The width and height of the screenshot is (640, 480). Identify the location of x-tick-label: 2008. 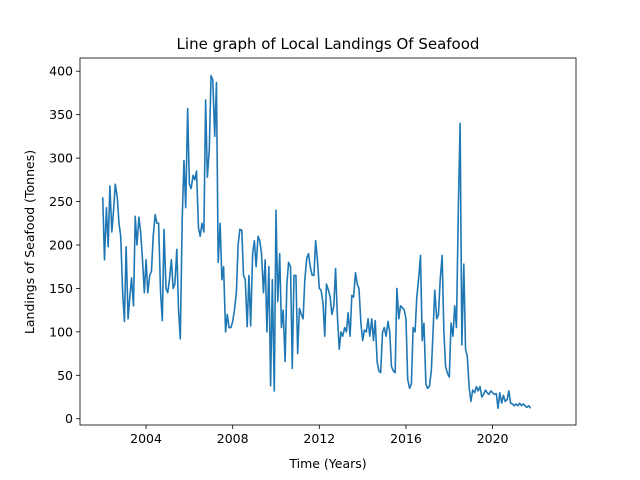
(233, 438).